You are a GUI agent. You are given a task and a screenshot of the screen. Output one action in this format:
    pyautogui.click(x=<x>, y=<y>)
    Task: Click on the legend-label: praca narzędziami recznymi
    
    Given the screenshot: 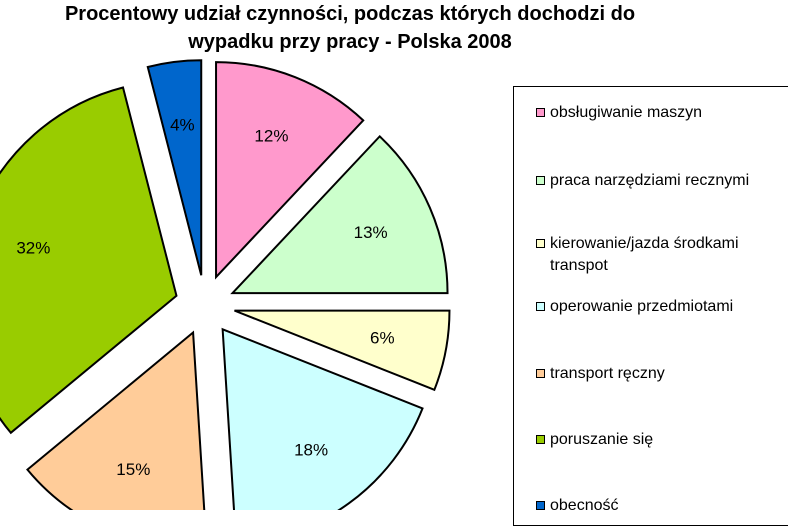 What is the action you would take?
    pyautogui.click(x=650, y=180)
    